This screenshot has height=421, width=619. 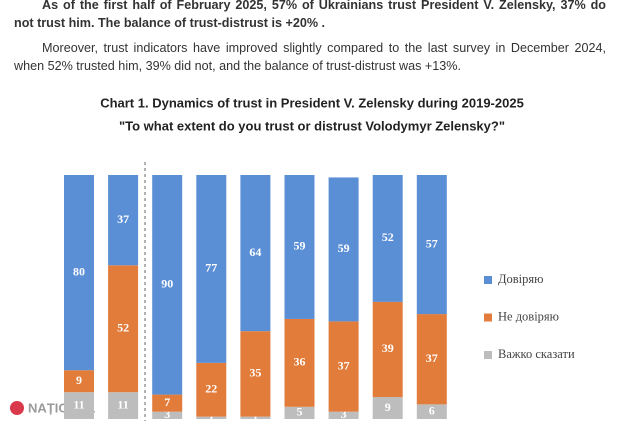 I want to click on data-label: 90, so click(x=167, y=284).